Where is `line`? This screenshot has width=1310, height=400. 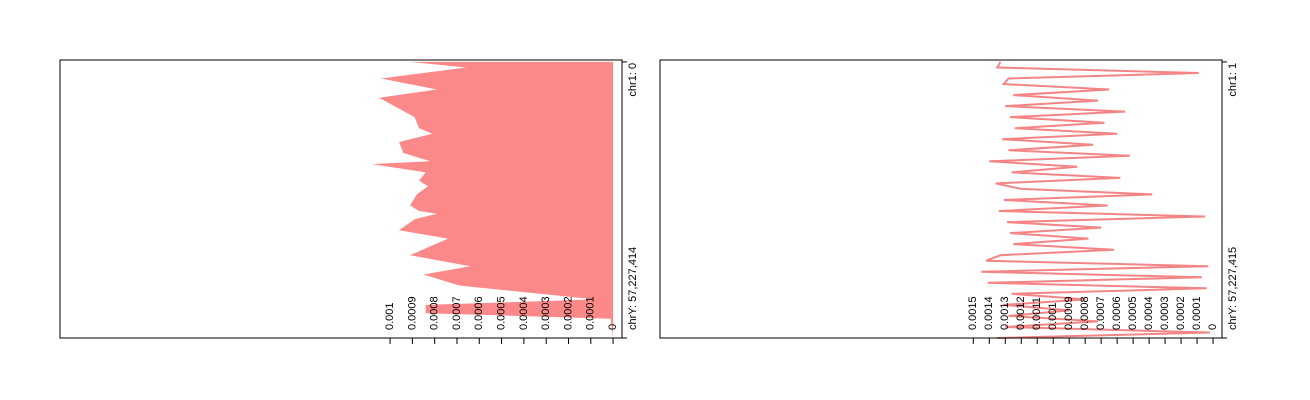 line is located at coordinates (1095, 200).